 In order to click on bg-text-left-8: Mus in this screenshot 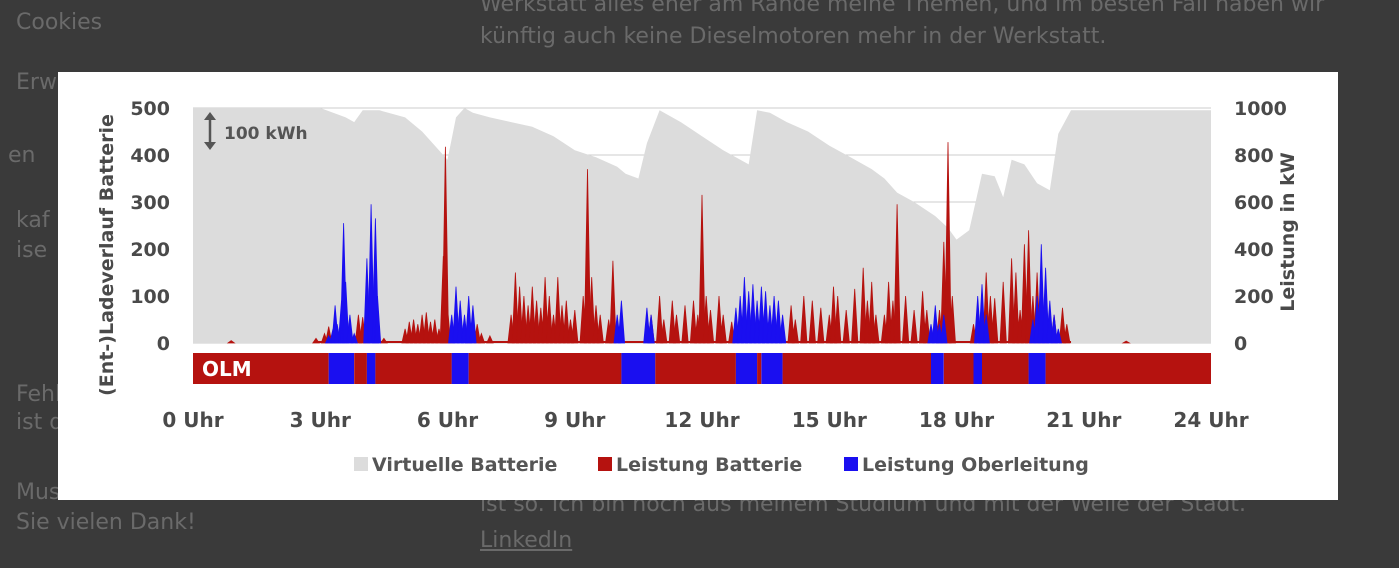, I will do `click(38, 492)`.